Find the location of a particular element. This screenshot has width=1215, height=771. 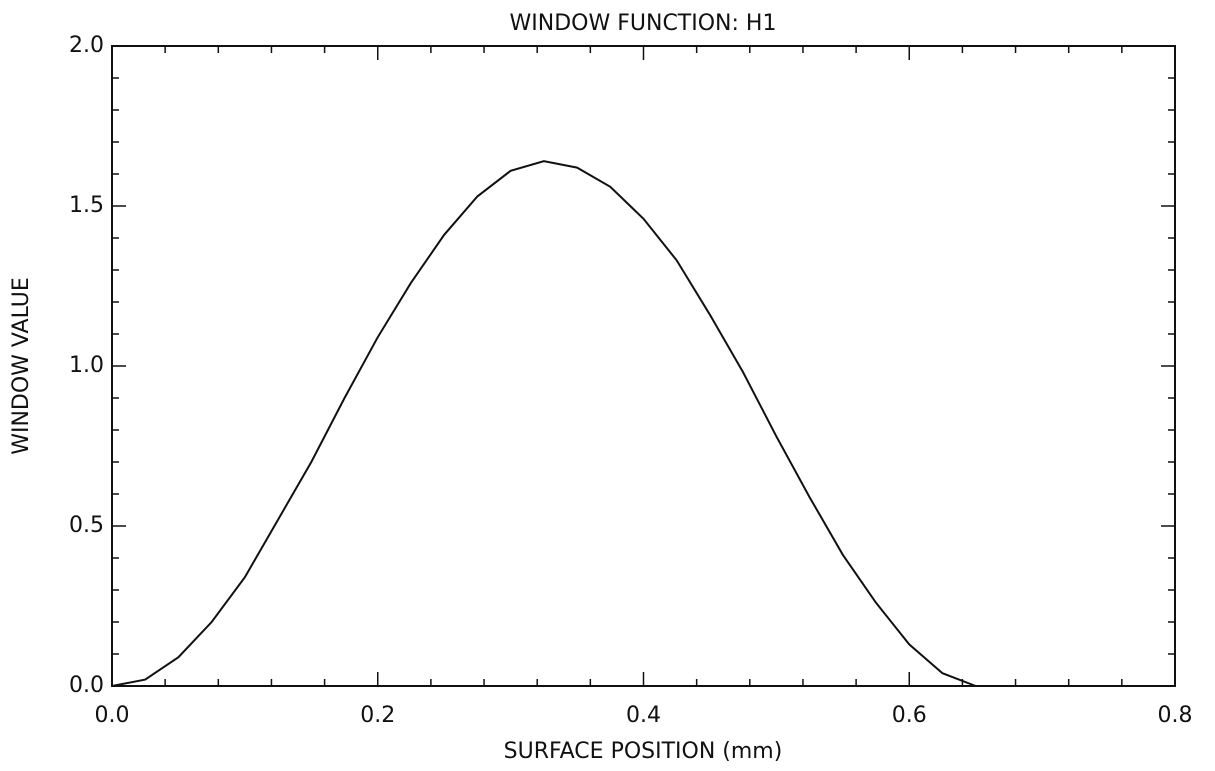

x-tick-label: 0.2 is located at coordinates (377, 715).